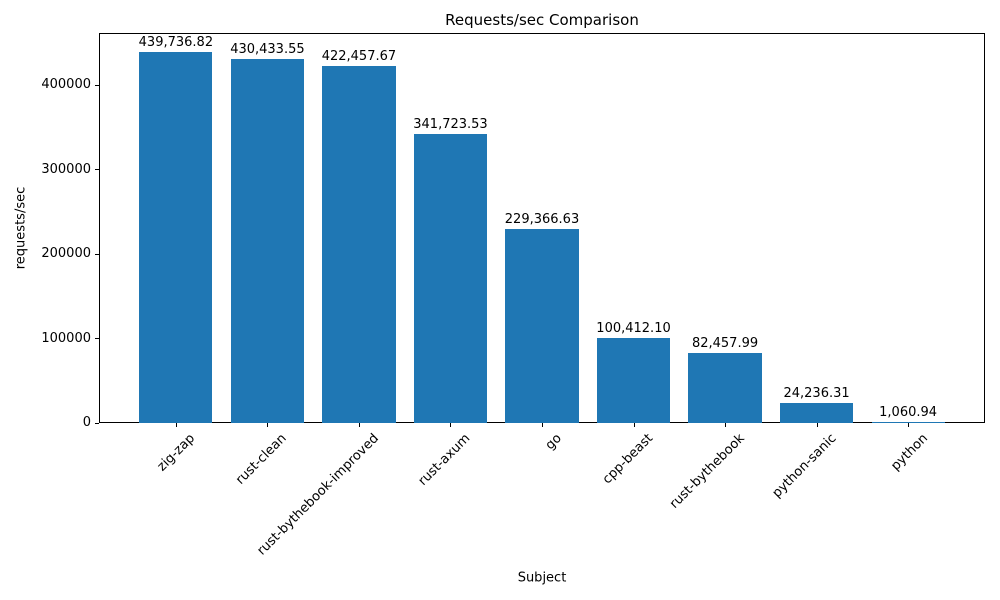 The height and width of the screenshot is (600, 1000). What do you see at coordinates (66, 85) in the screenshot?
I see `y-tick-label: 400000` at bounding box center [66, 85].